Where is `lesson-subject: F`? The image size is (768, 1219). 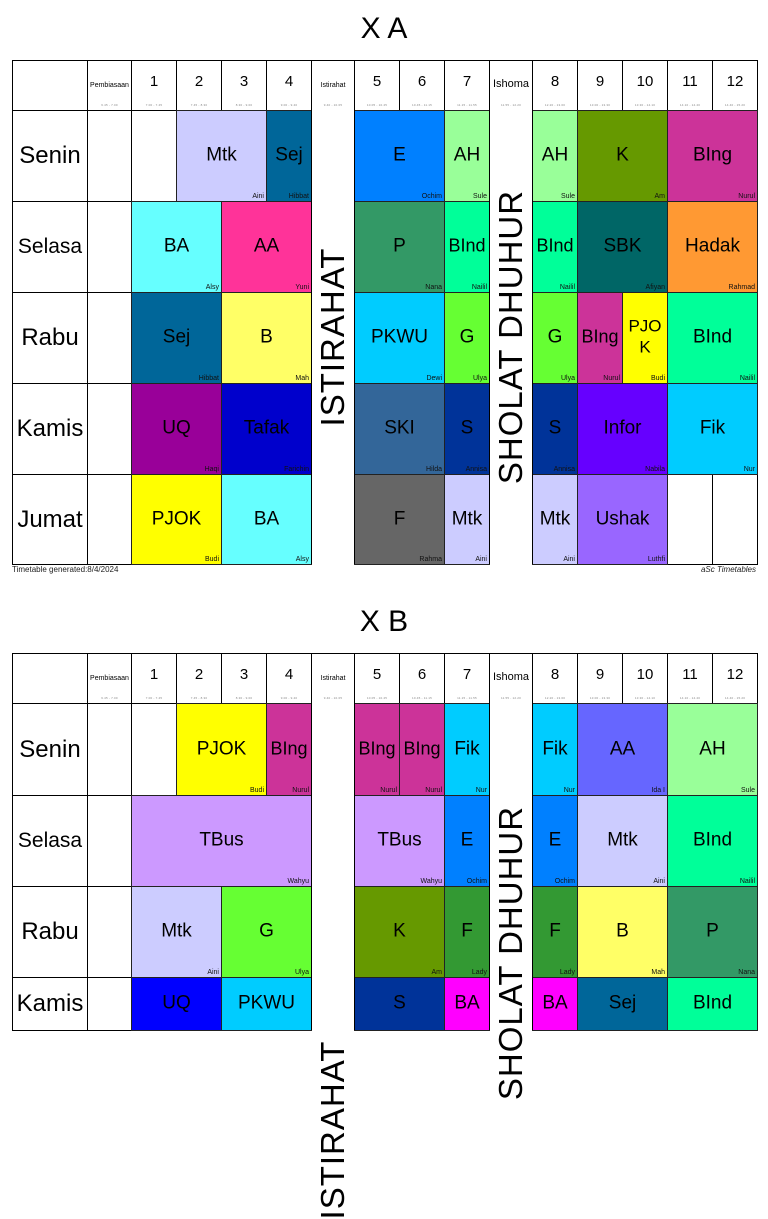
lesson-subject: F is located at coordinates (399, 519).